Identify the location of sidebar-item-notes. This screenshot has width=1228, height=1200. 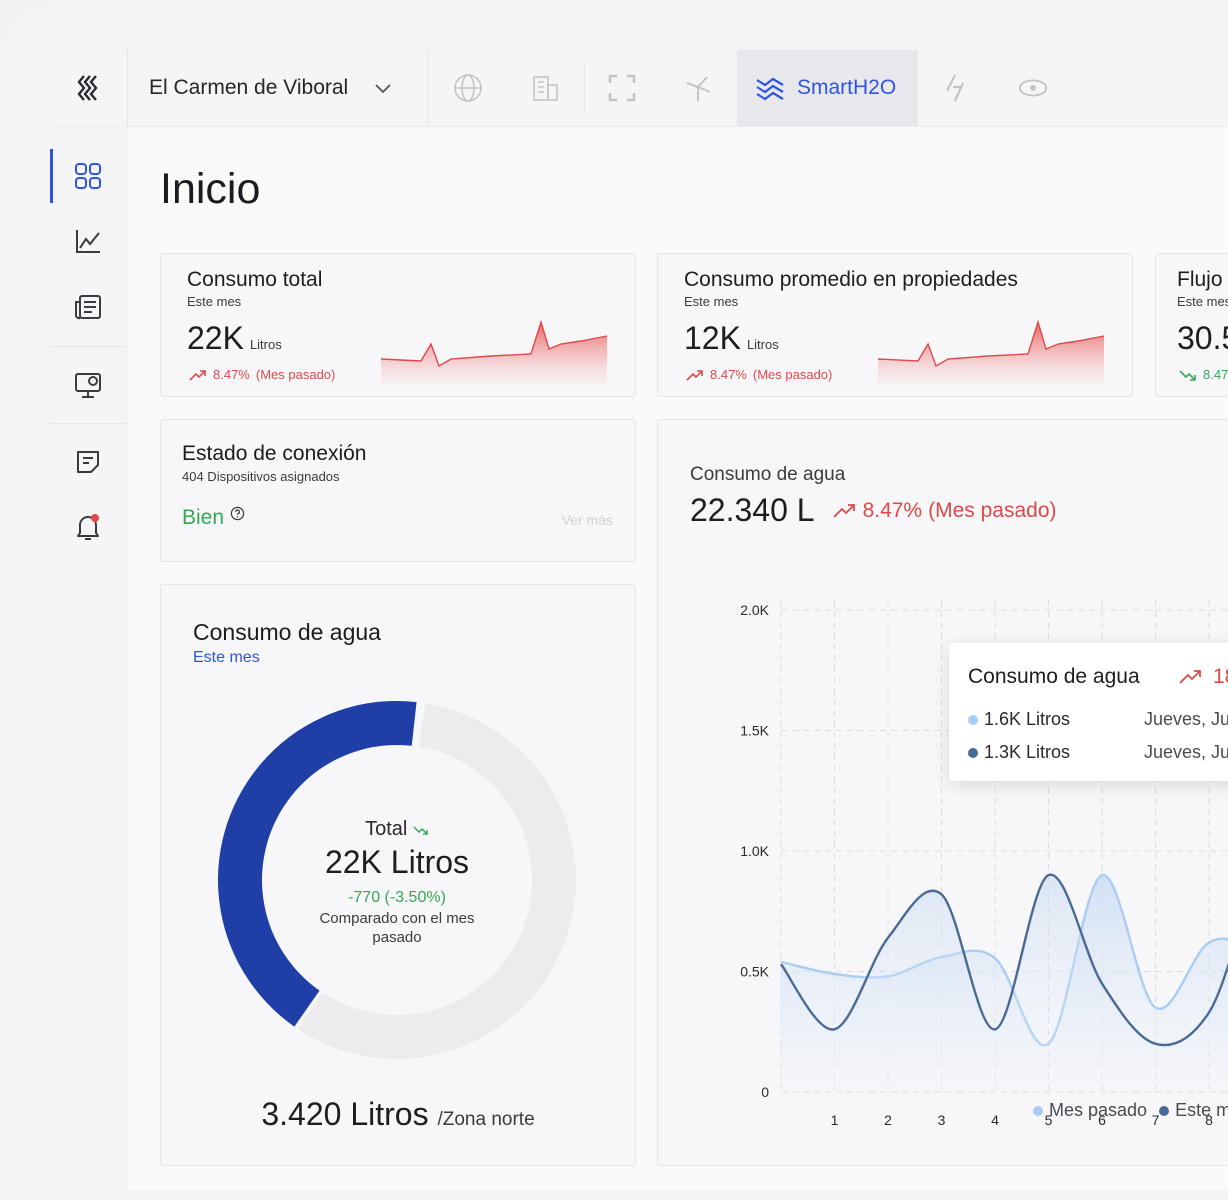
(88, 462).